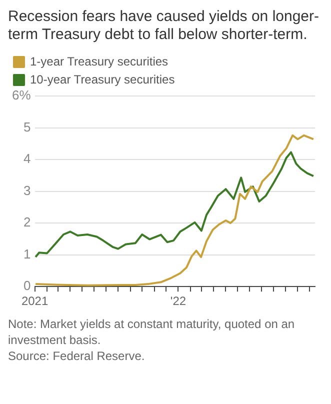 The height and width of the screenshot is (404, 331). What do you see at coordinates (27, 126) in the screenshot?
I see `y-tick-label: 5` at bounding box center [27, 126].